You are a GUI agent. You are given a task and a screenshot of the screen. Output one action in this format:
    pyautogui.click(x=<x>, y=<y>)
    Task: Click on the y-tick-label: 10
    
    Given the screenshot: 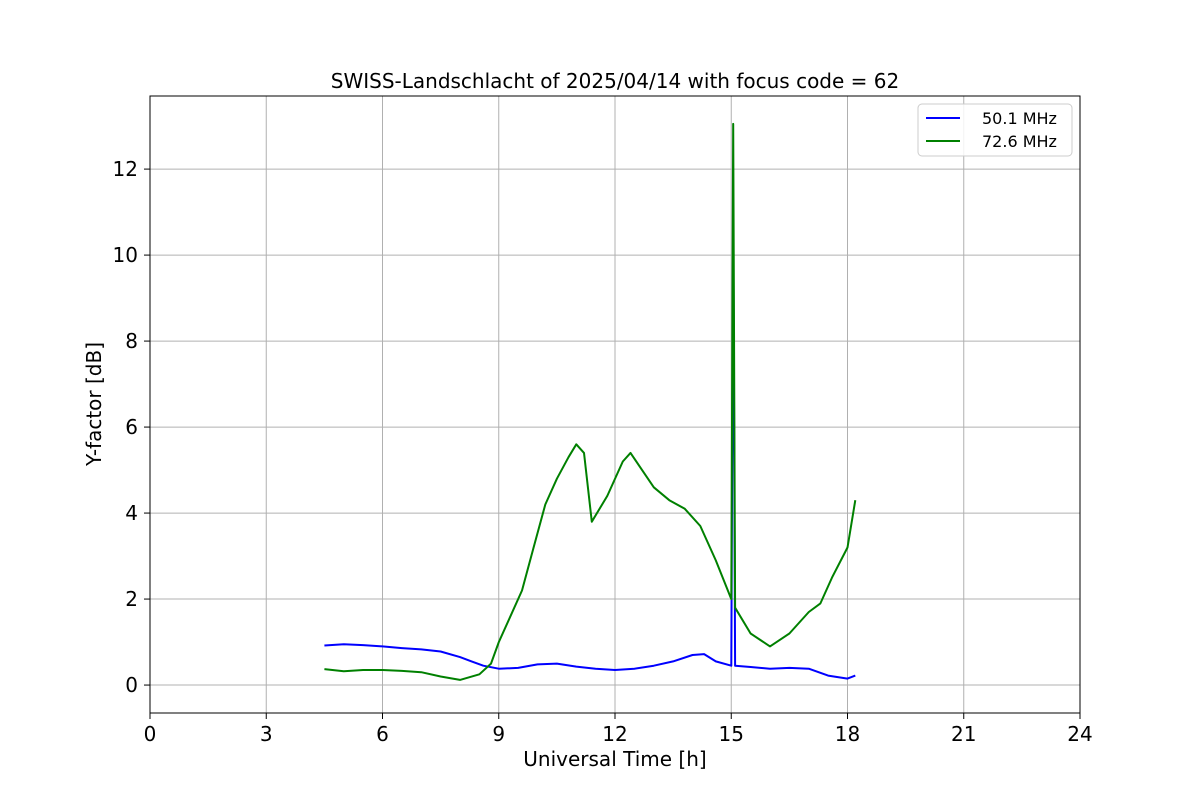 What is the action you would take?
    pyautogui.click(x=125, y=255)
    